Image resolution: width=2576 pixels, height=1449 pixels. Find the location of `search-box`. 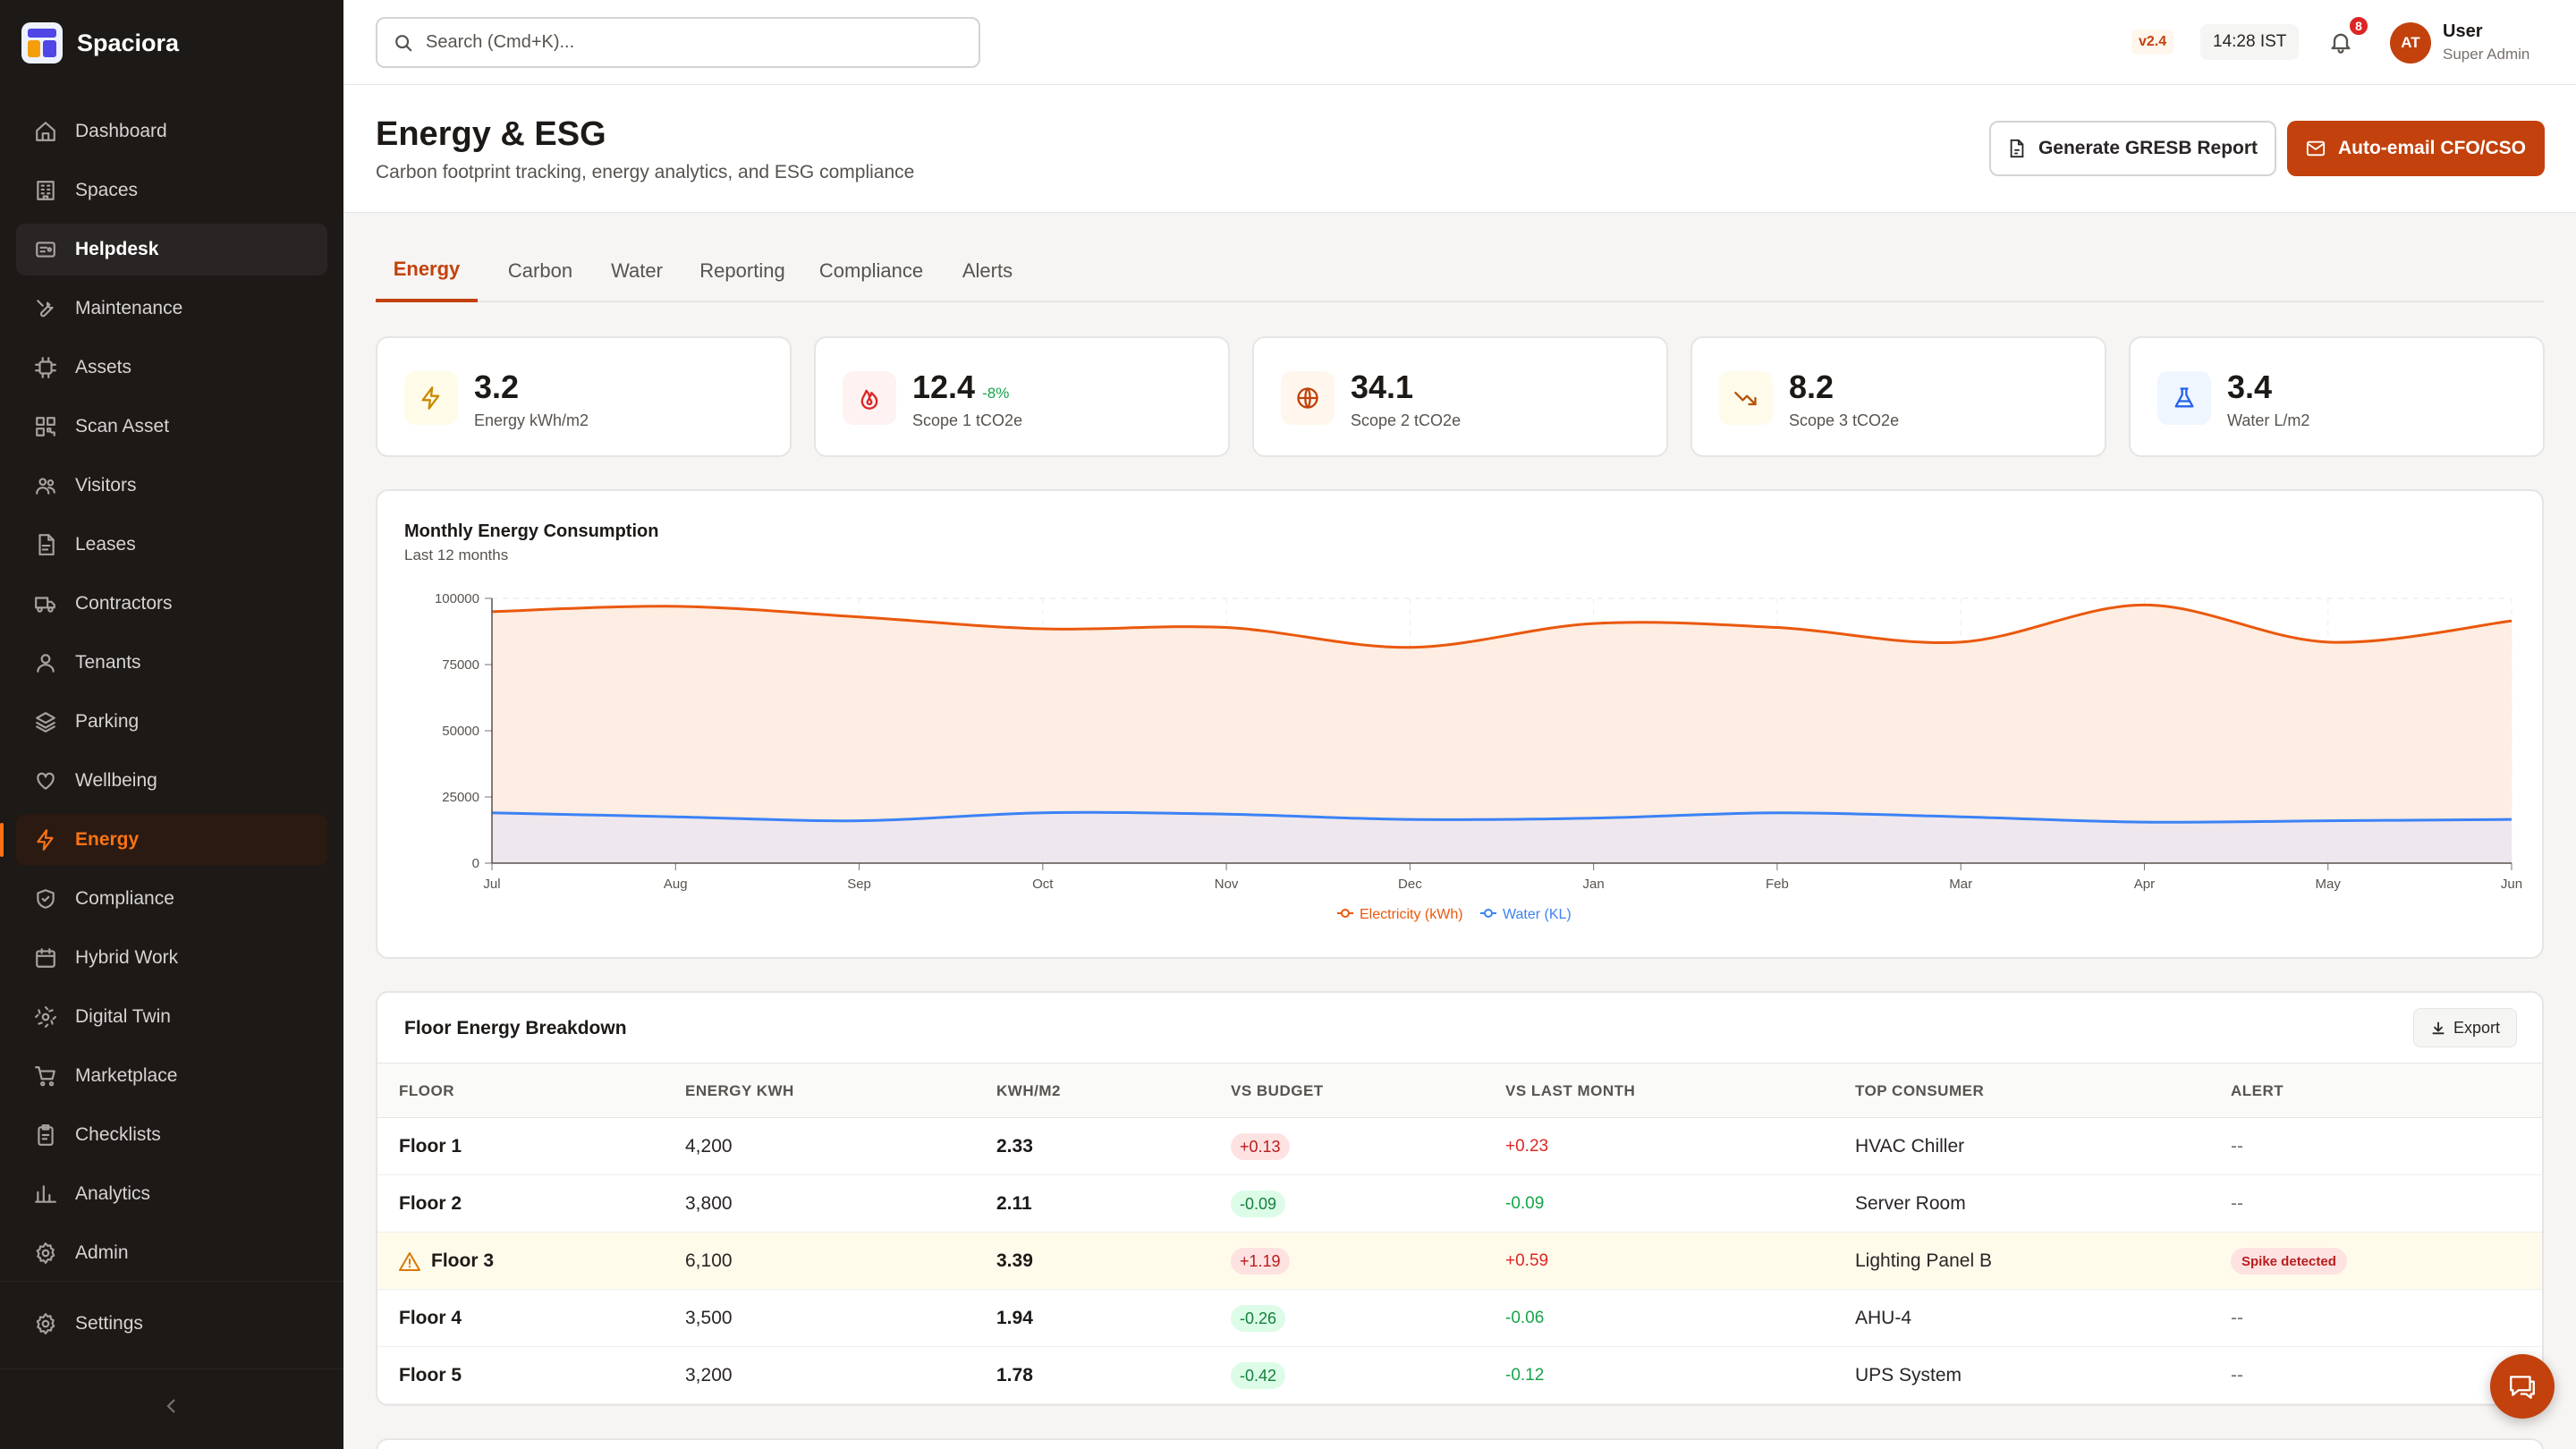

search-box is located at coordinates (678, 42).